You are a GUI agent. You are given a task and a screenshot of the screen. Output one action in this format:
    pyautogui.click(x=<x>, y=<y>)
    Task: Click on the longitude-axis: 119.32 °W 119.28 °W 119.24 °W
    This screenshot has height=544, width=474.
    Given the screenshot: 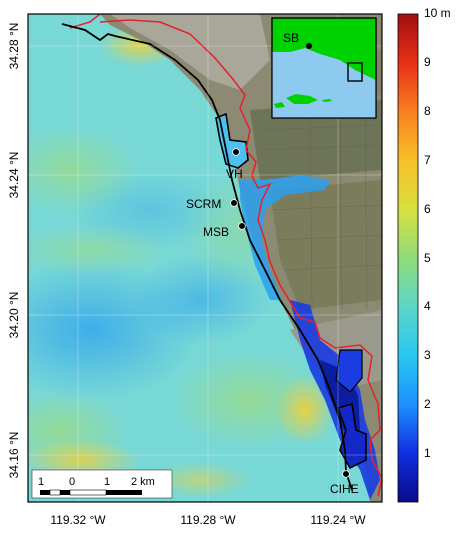 What is the action you would take?
    pyautogui.click(x=208, y=520)
    